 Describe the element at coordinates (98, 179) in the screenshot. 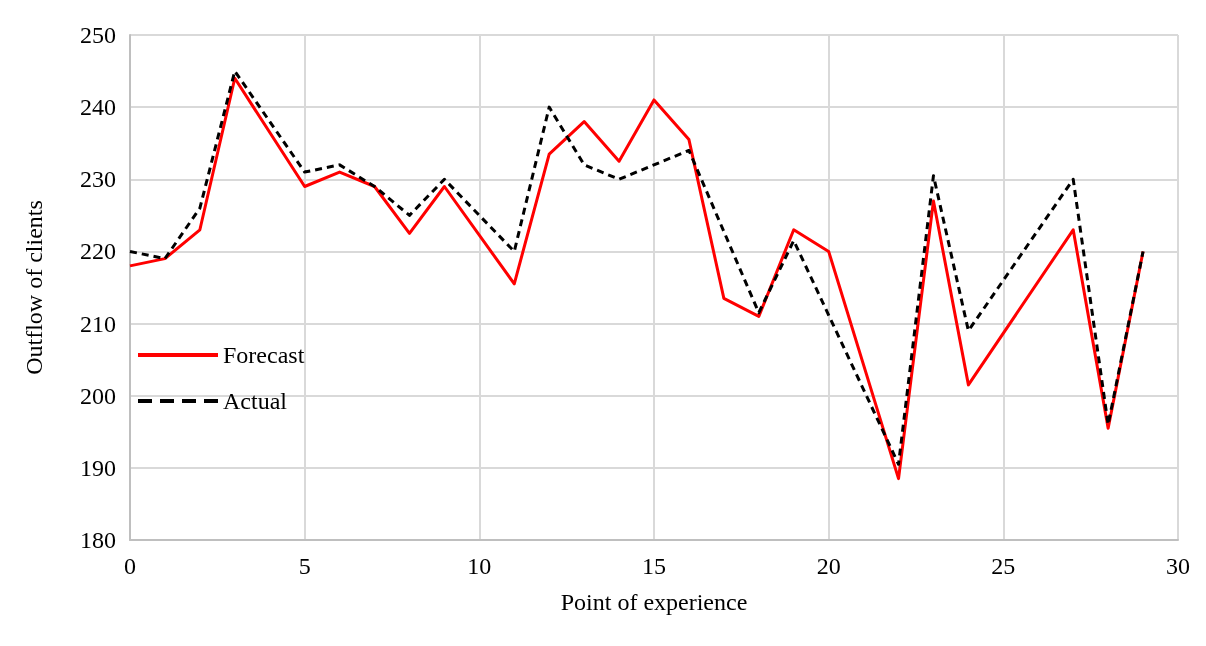

I see `y-tick-label: 230` at that location.